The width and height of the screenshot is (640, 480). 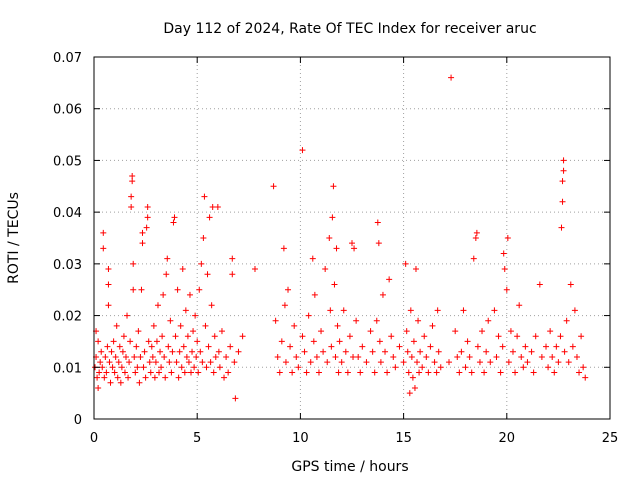 I want to click on x-tick-label: 25, so click(x=610, y=438).